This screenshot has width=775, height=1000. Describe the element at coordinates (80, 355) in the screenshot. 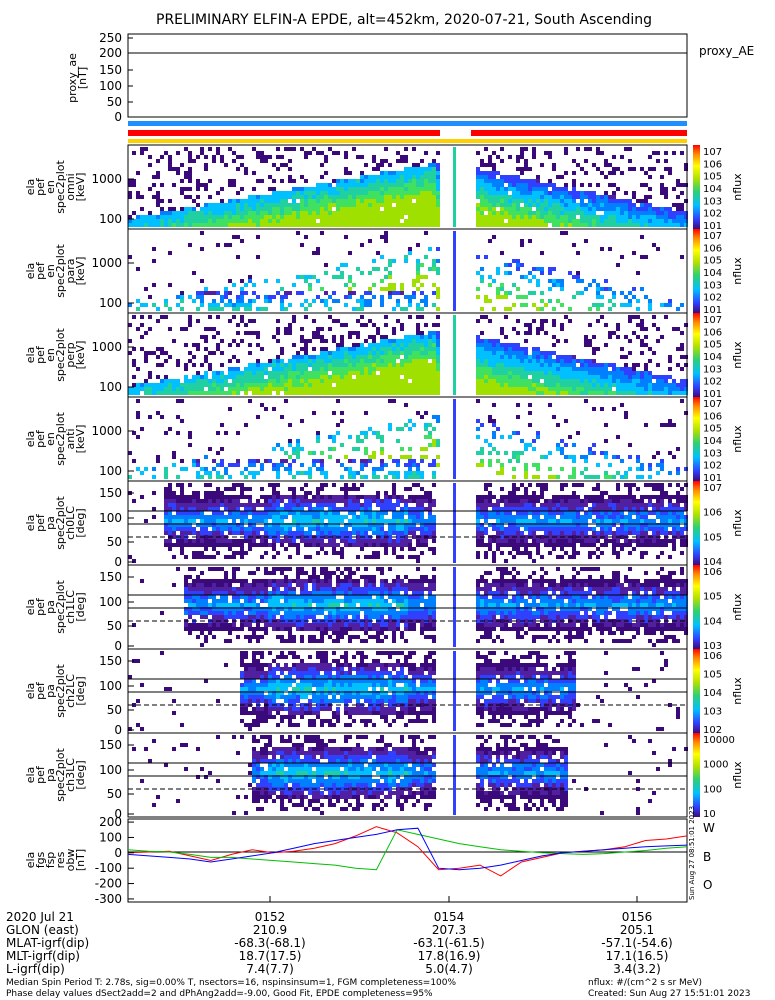

I see `spec-ylabel-line-5: [keV]` at that location.